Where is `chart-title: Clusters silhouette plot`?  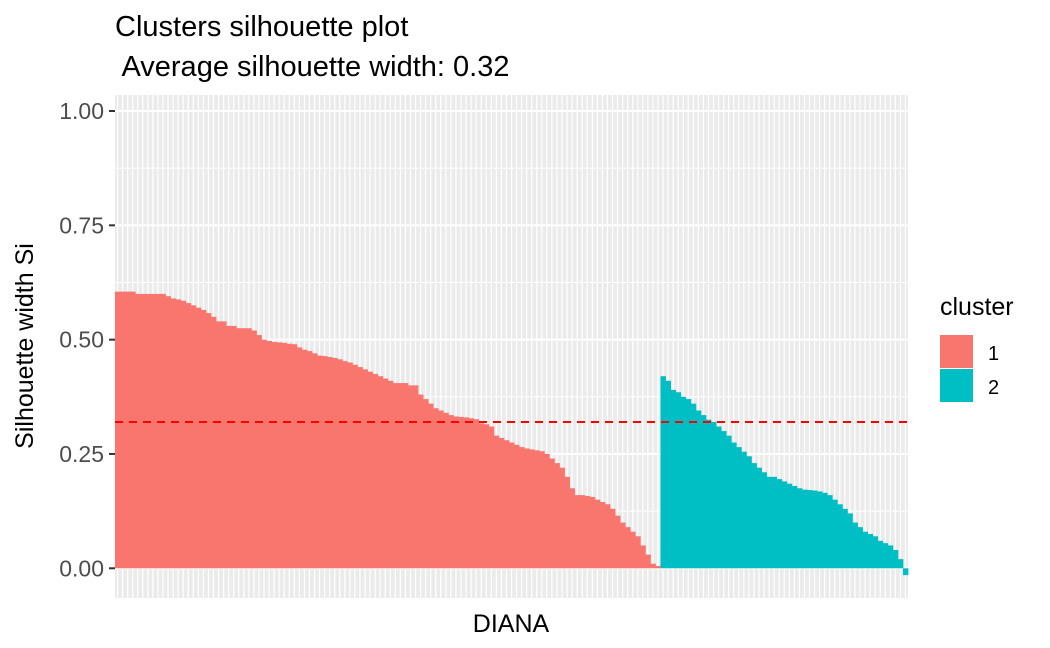 chart-title: Clusters silhouette plot is located at coordinates (261, 27).